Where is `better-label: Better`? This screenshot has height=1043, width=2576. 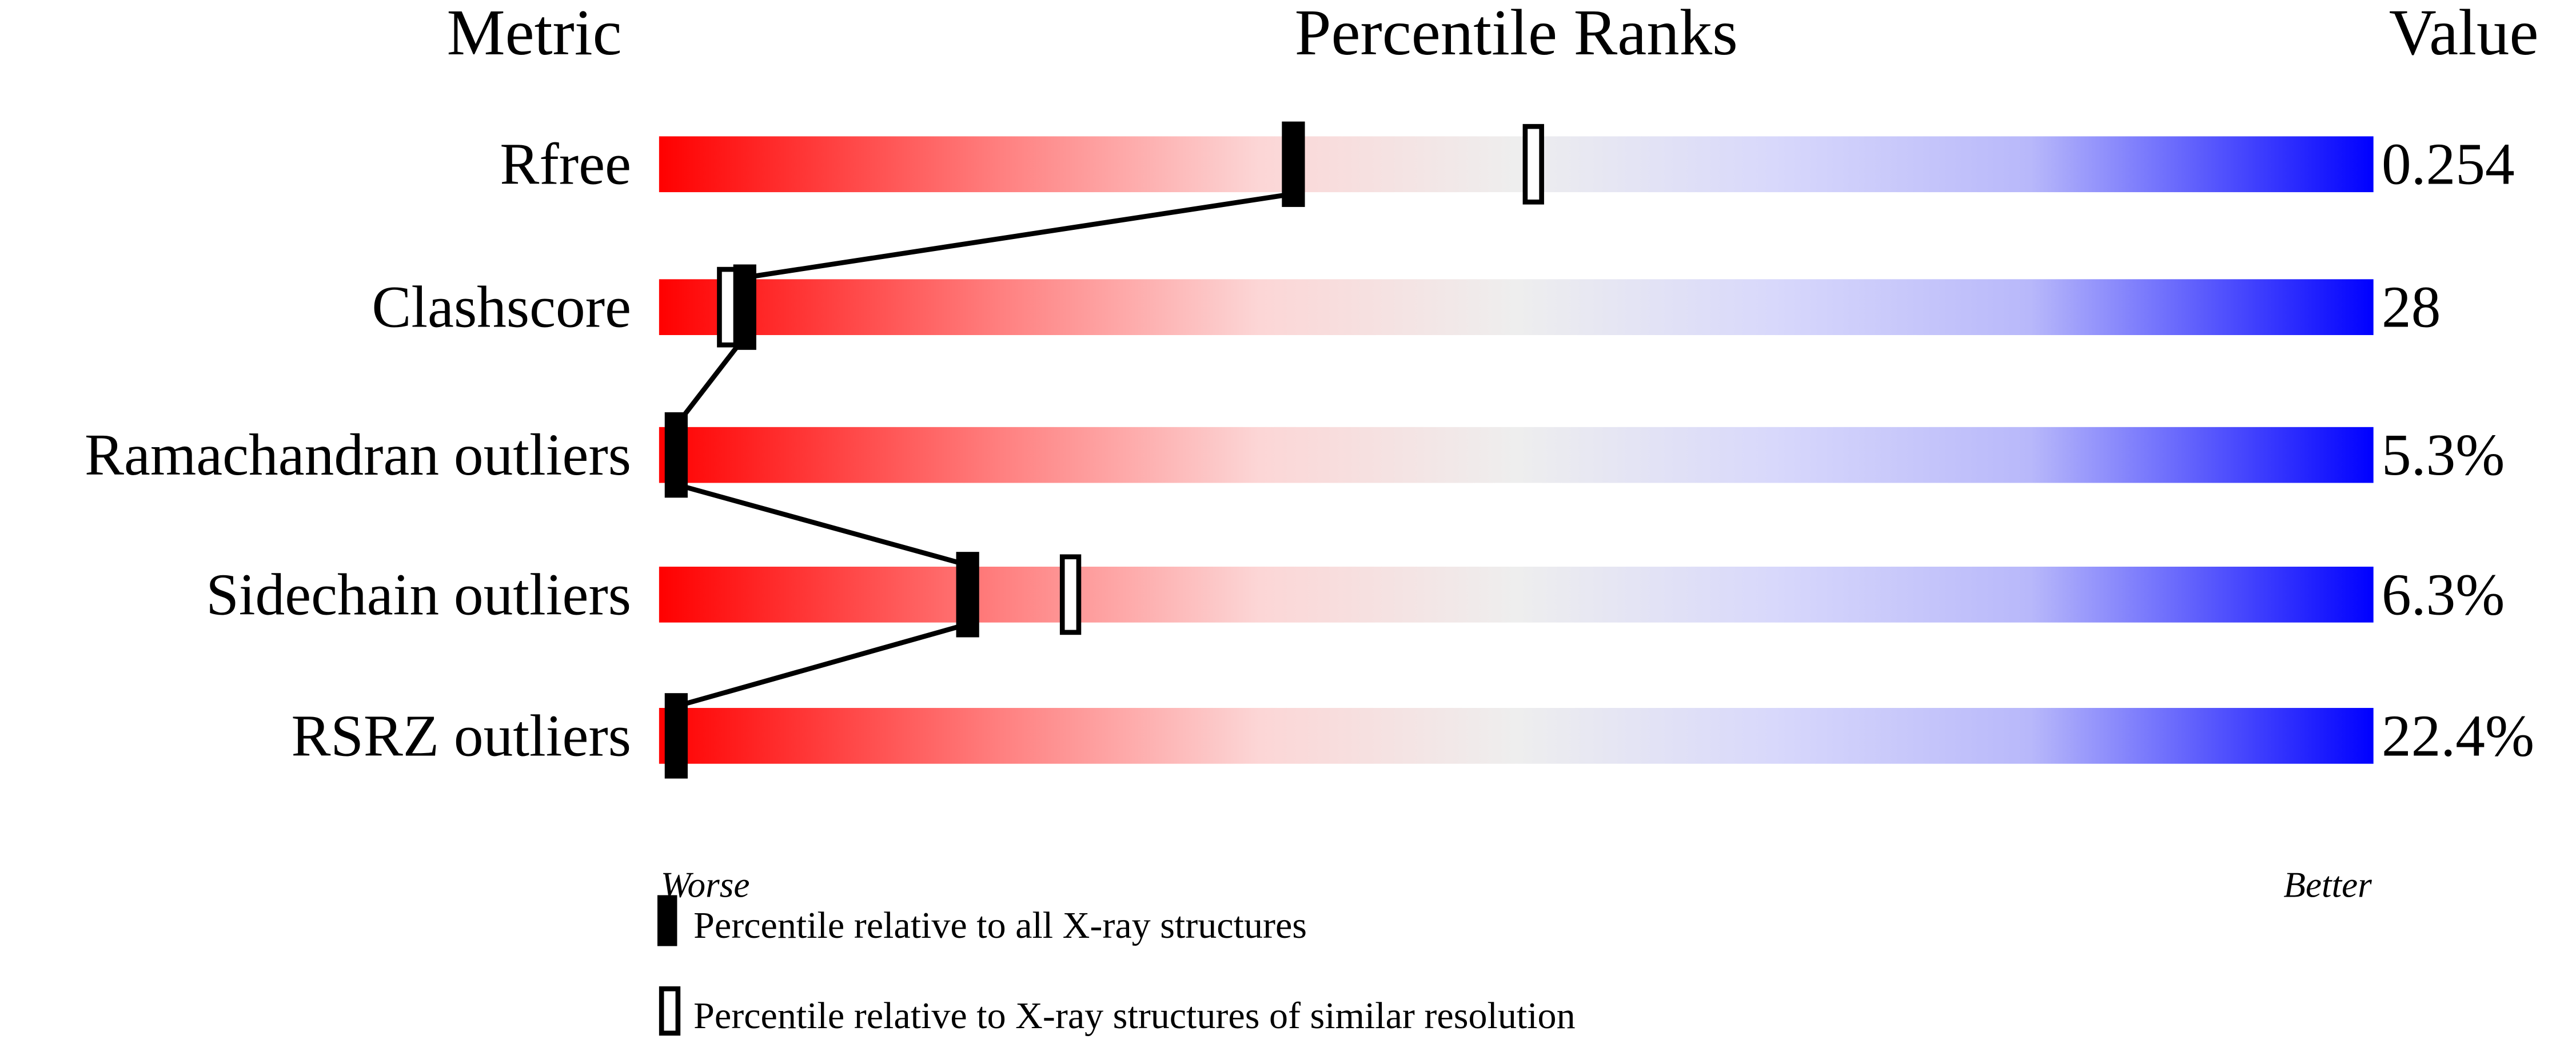 better-label: Better is located at coordinates (2327, 885).